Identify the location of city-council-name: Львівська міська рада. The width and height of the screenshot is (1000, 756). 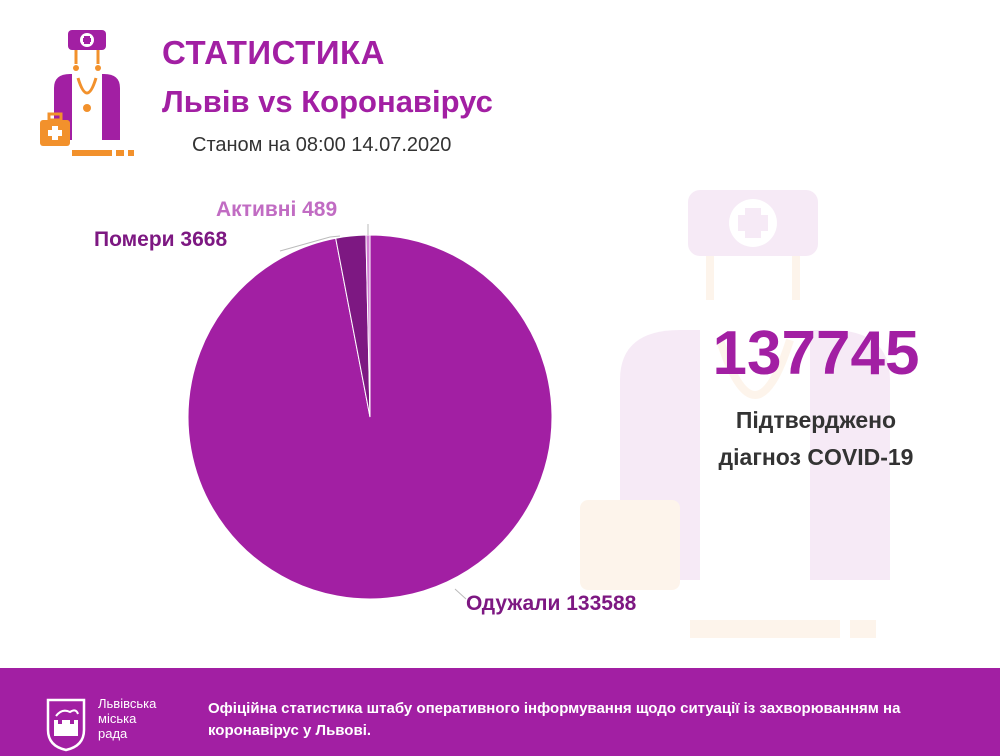
(138, 718).